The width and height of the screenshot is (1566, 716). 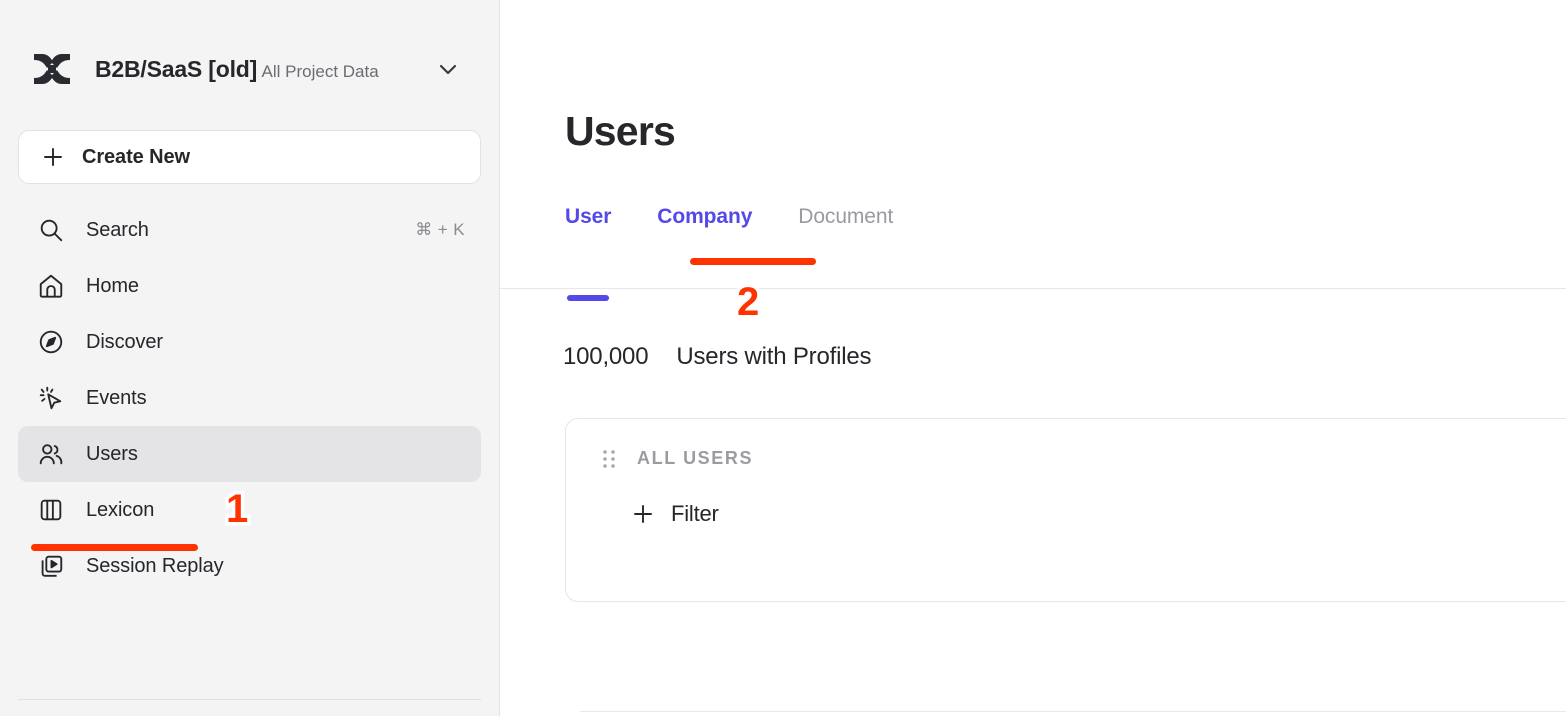 What do you see at coordinates (846, 216) in the screenshot?
I see `tab-document-label: Document` at bounding box center [846, 216].